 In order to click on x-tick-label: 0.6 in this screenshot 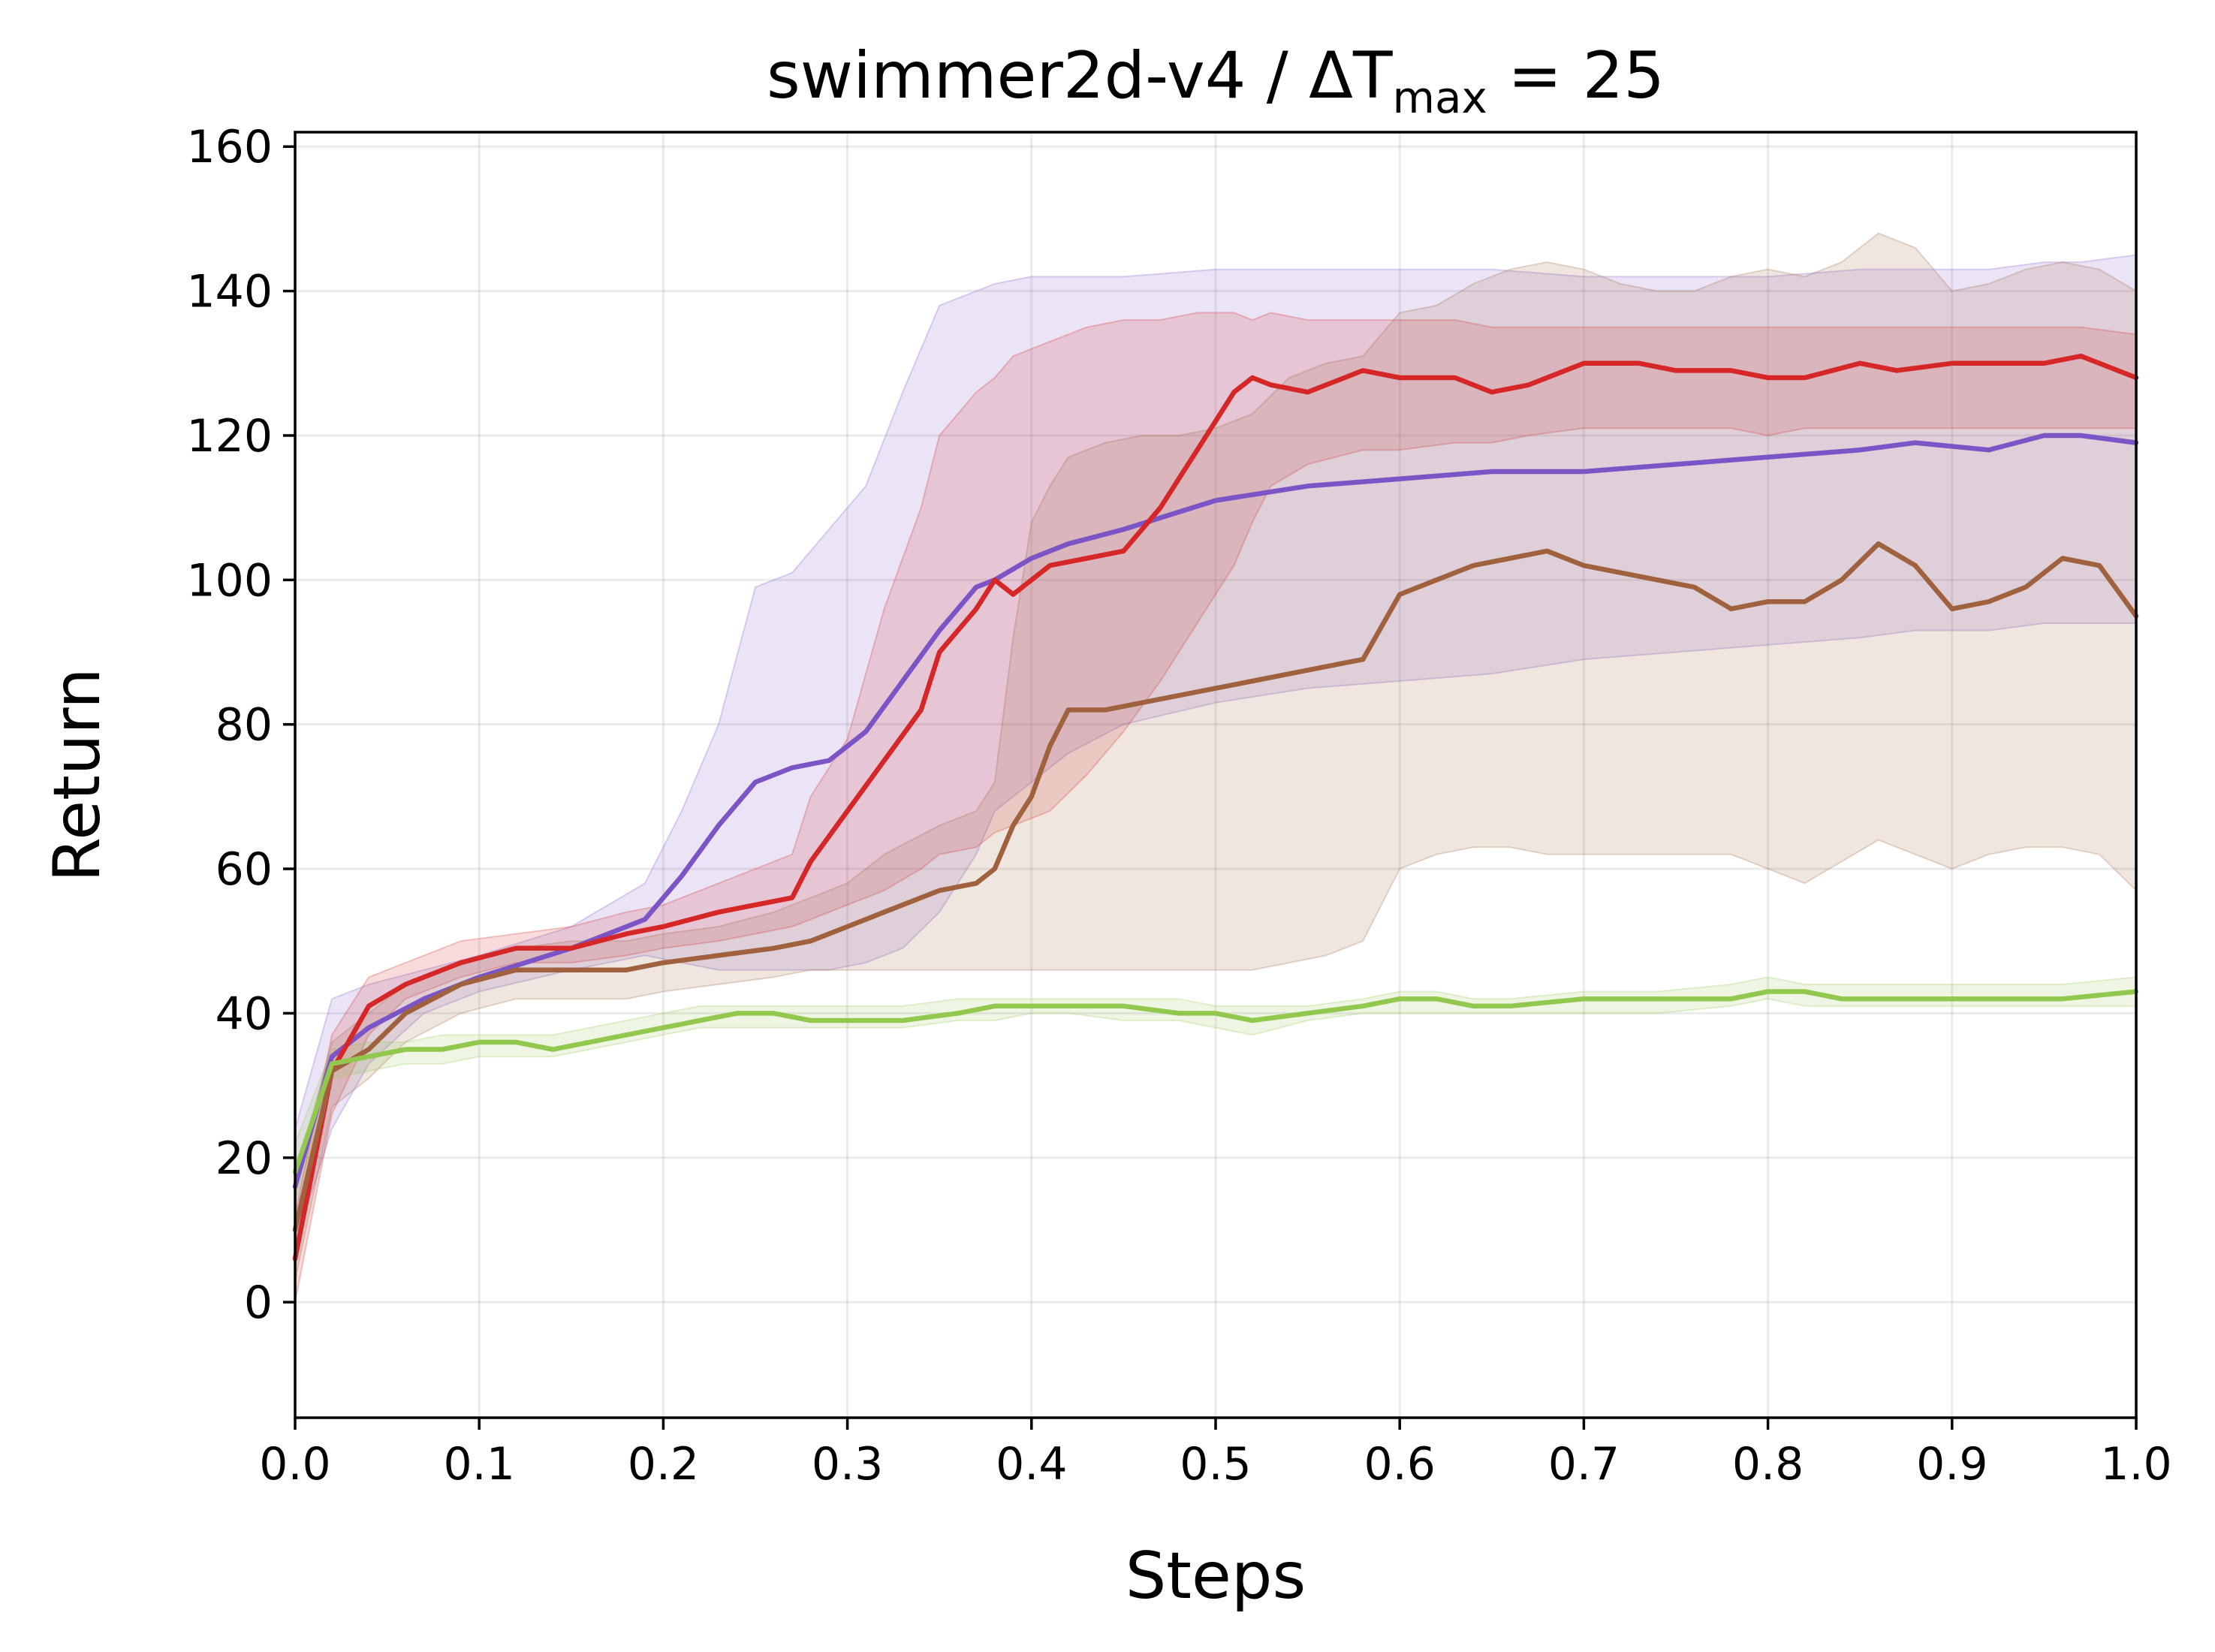, I will do `click(1399, 1464)`.